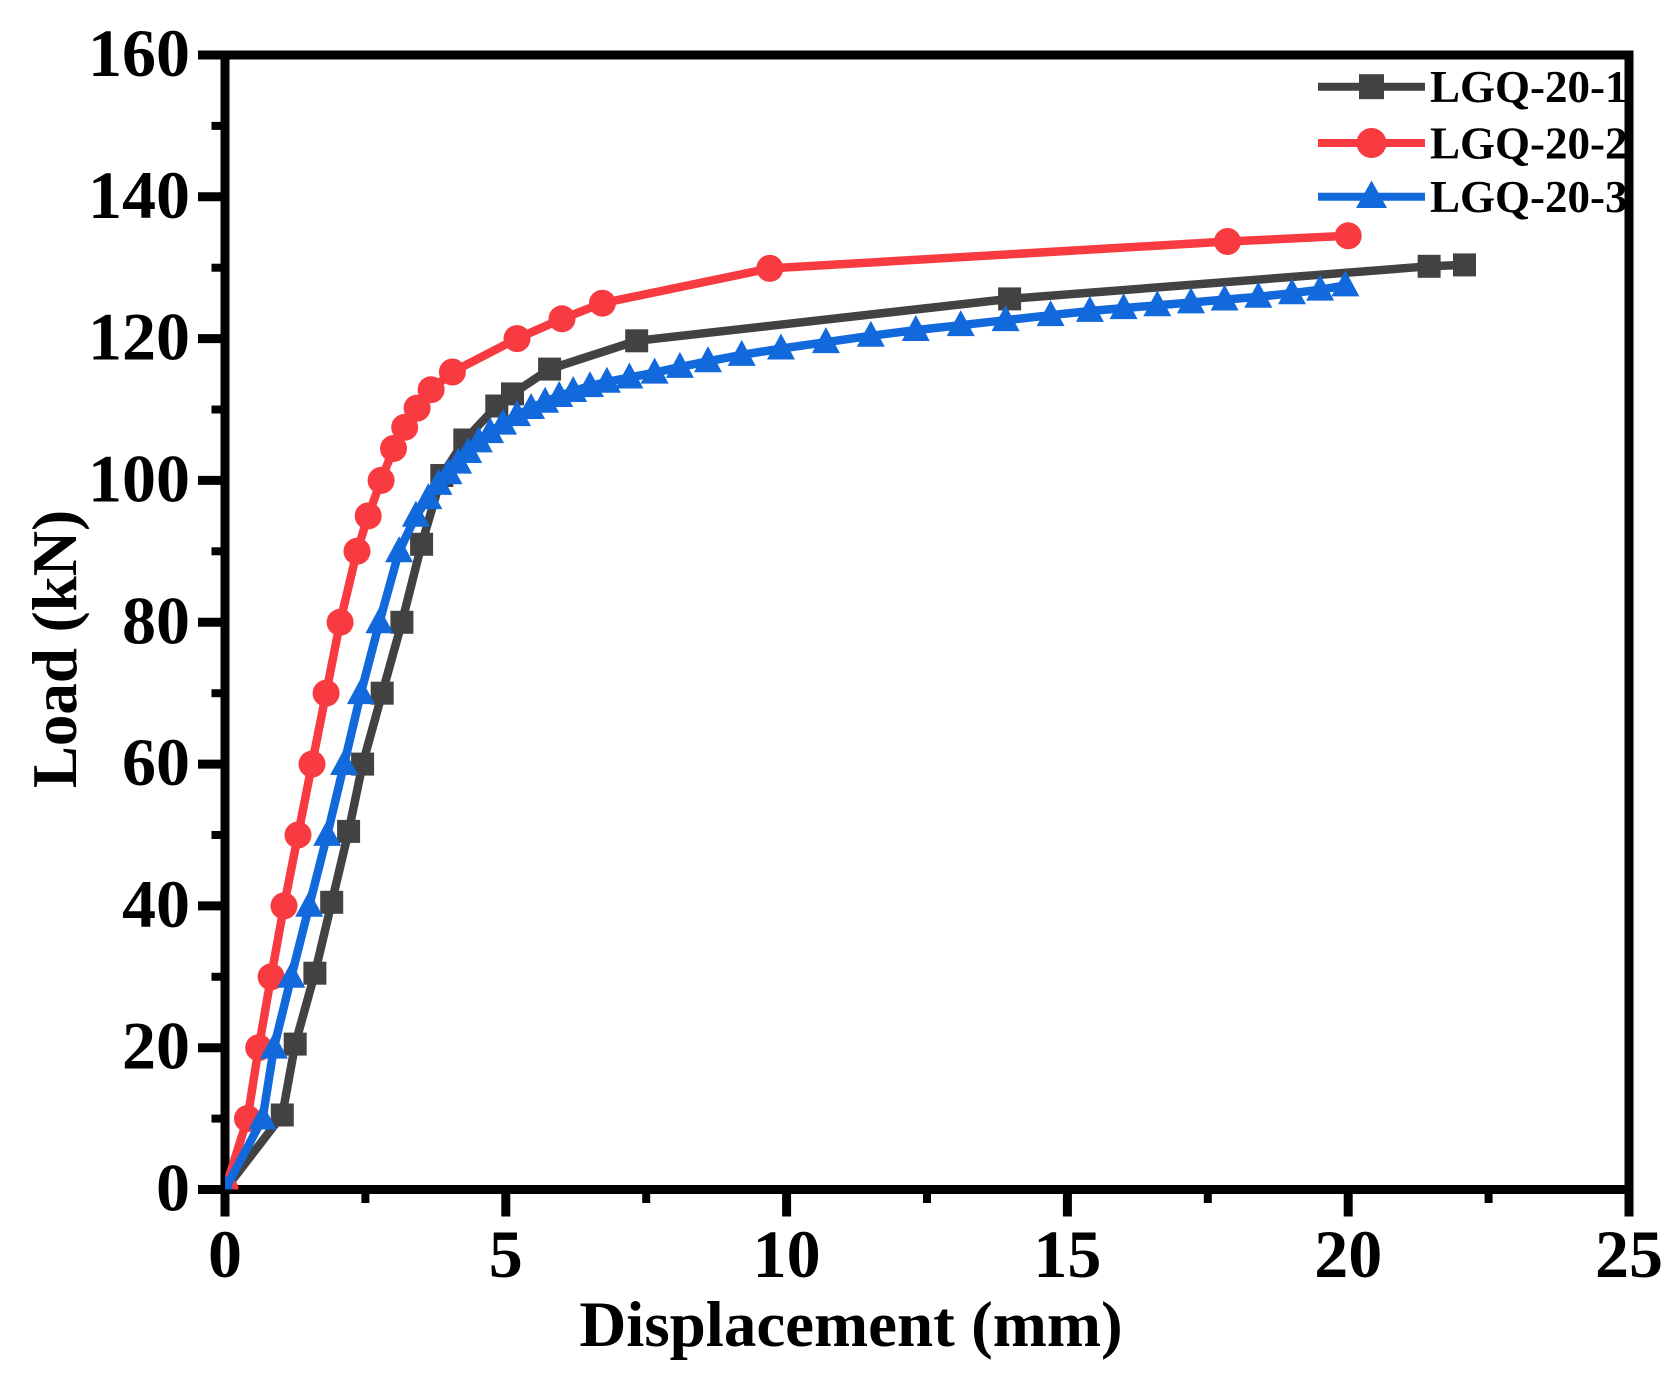 The height and width of the screenshot is (1388, 1680). What do you see at coordinates (55, 649) in the screenshot?
I see `svg-text: Load (kN)` at bounding box center [55, 649].